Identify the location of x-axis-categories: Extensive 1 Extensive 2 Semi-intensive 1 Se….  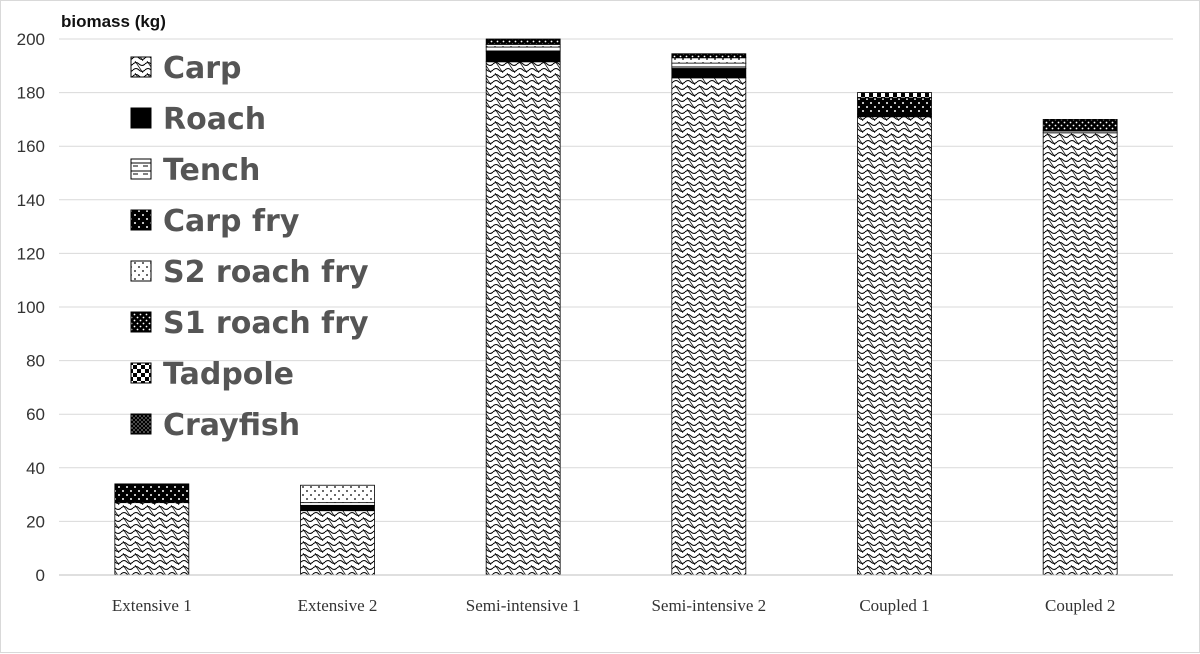
(613, 605).